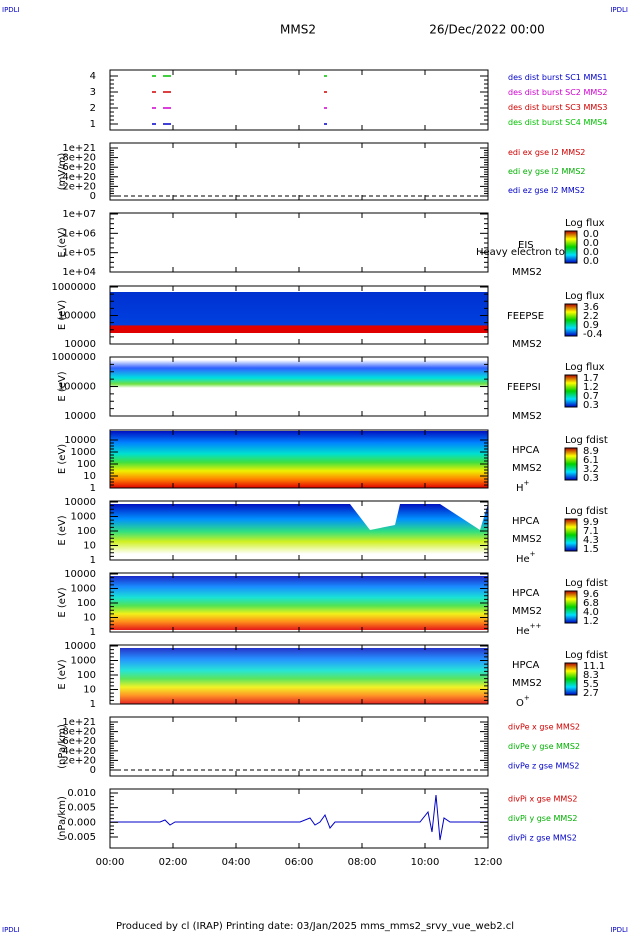 The image size is (630, 934). What do you see at coordinates (79, 272) in the screenshot?
I see `y-tick-label: 1e+04` at bounding box center [79, 272].